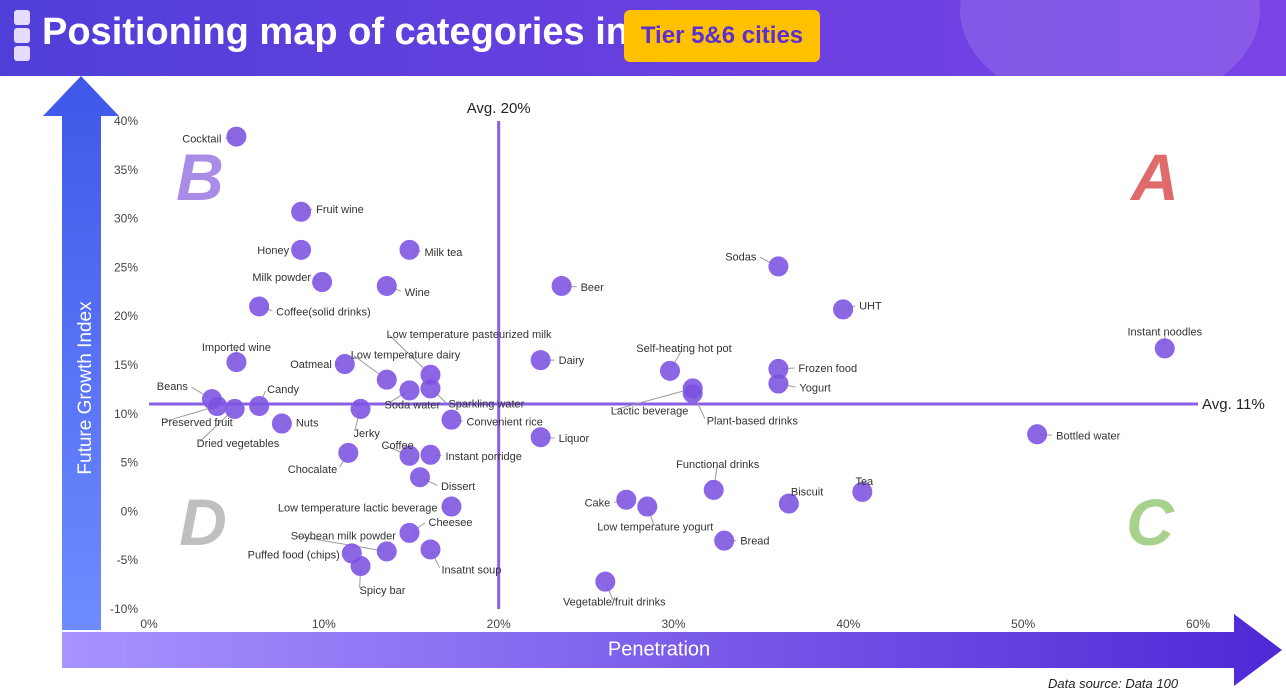 The width and height of the screenshot is (1286, 700). Describe the element at coordinates (718, 465) in the screenshot. I see `label-functional-drinks: Functional drinks` at that location.